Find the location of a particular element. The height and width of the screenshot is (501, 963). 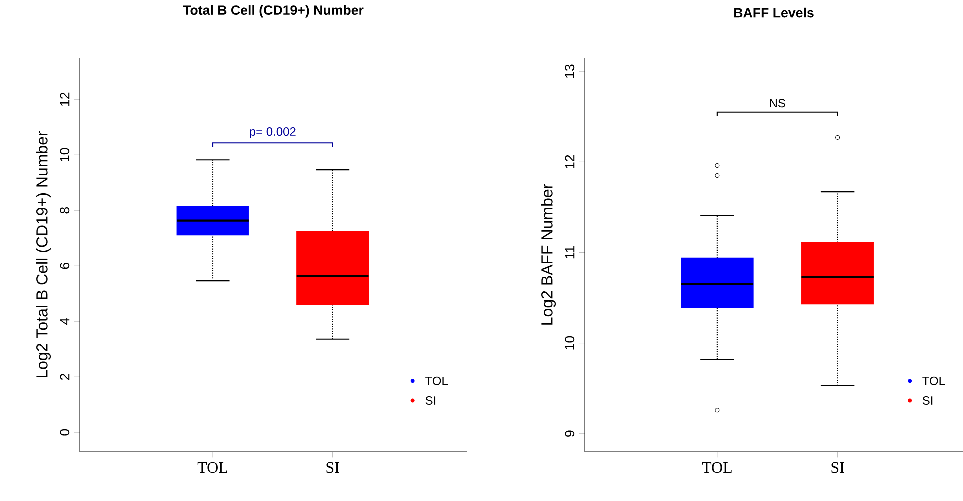

y-axis-title: Log2 BAFF Number is located at coordinates (548, 254).